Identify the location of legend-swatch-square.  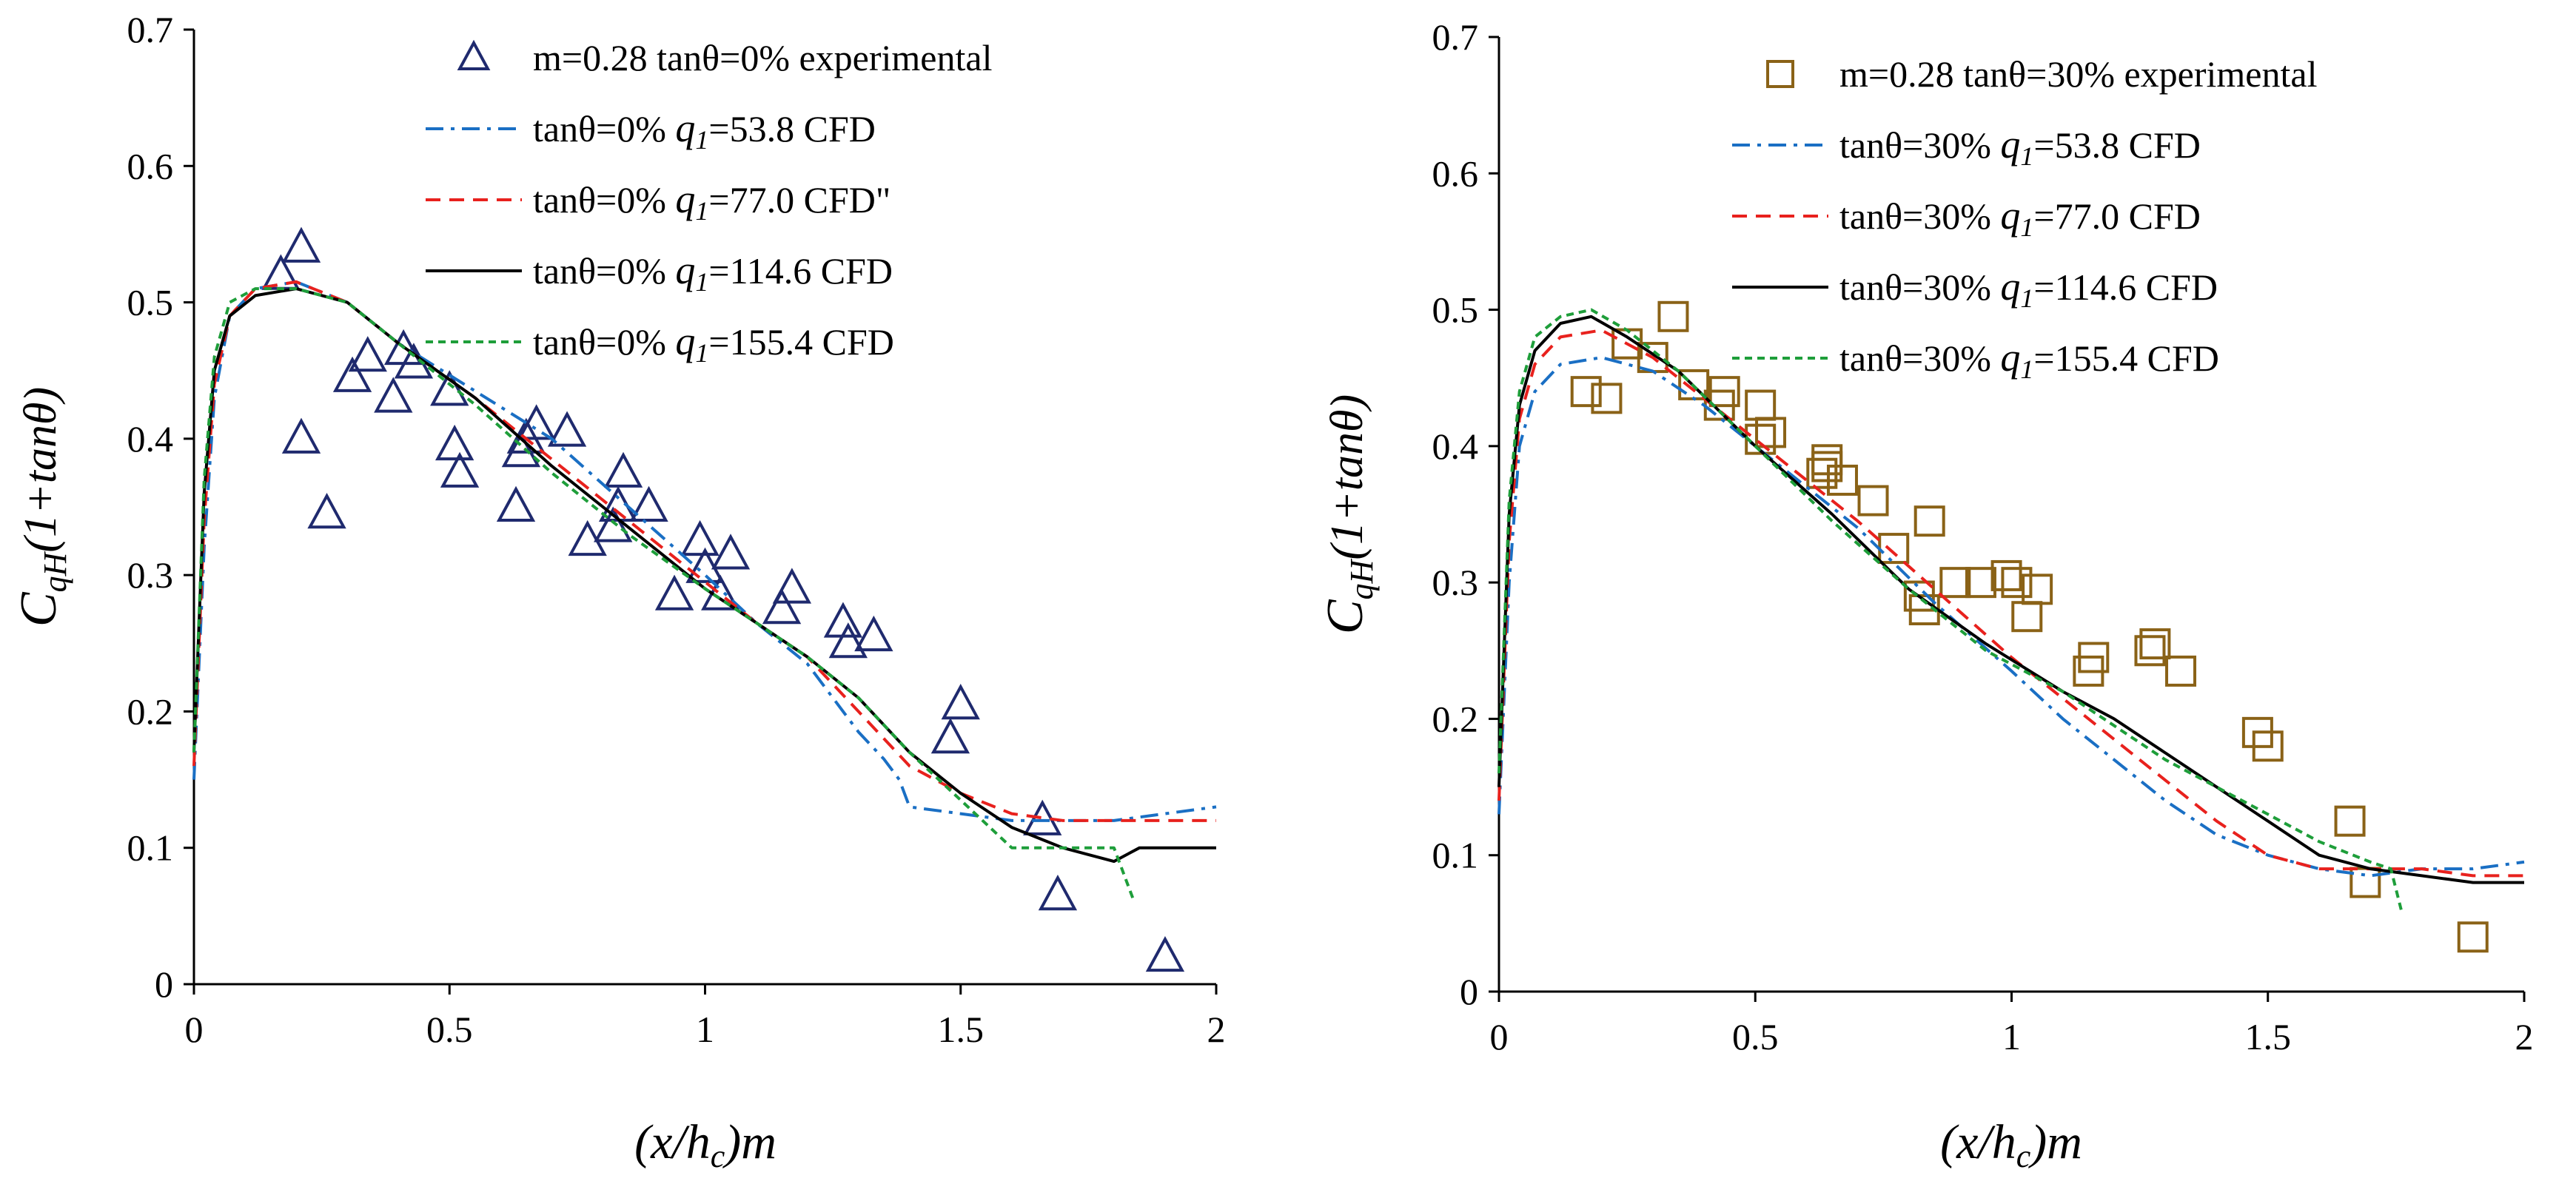
(1780, 74).